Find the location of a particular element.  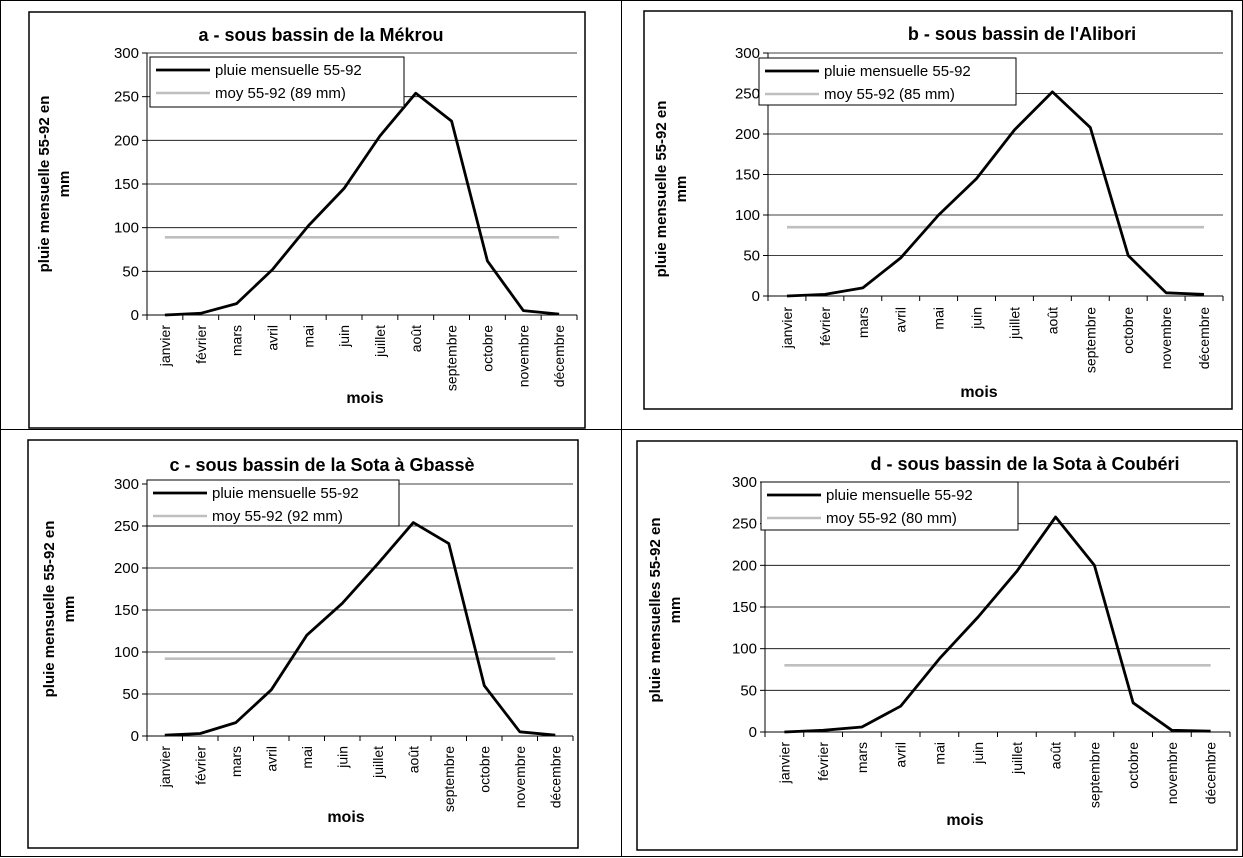

legend-label: moy 55-92 (89 mm) is located at coordinates (280, 93).